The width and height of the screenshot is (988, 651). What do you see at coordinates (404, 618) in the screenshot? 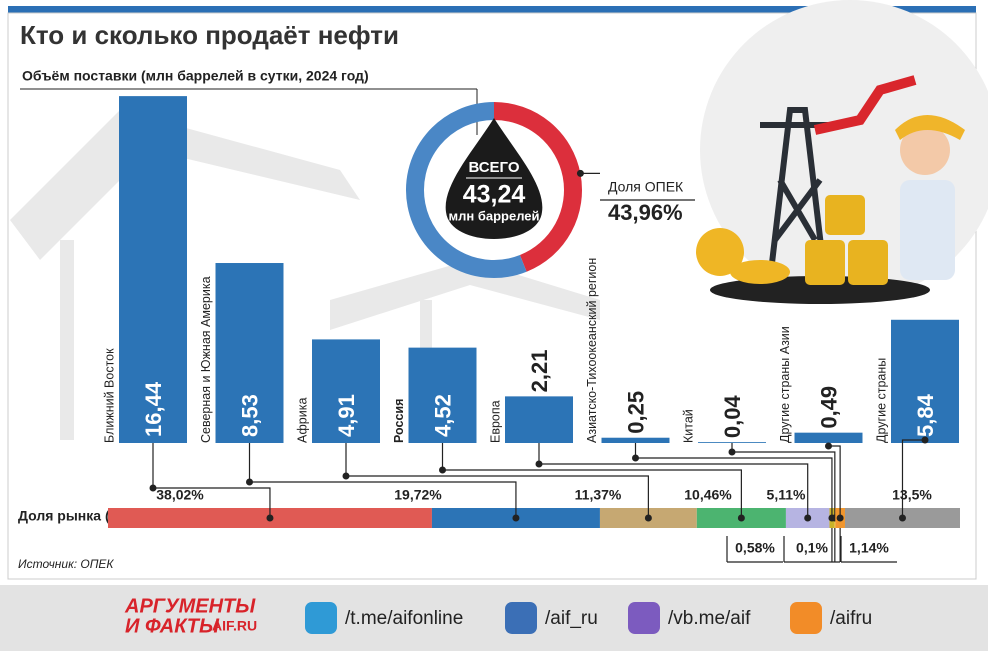
I see `social-link: /t.me/aifonline` at bounding box center [404, 618].